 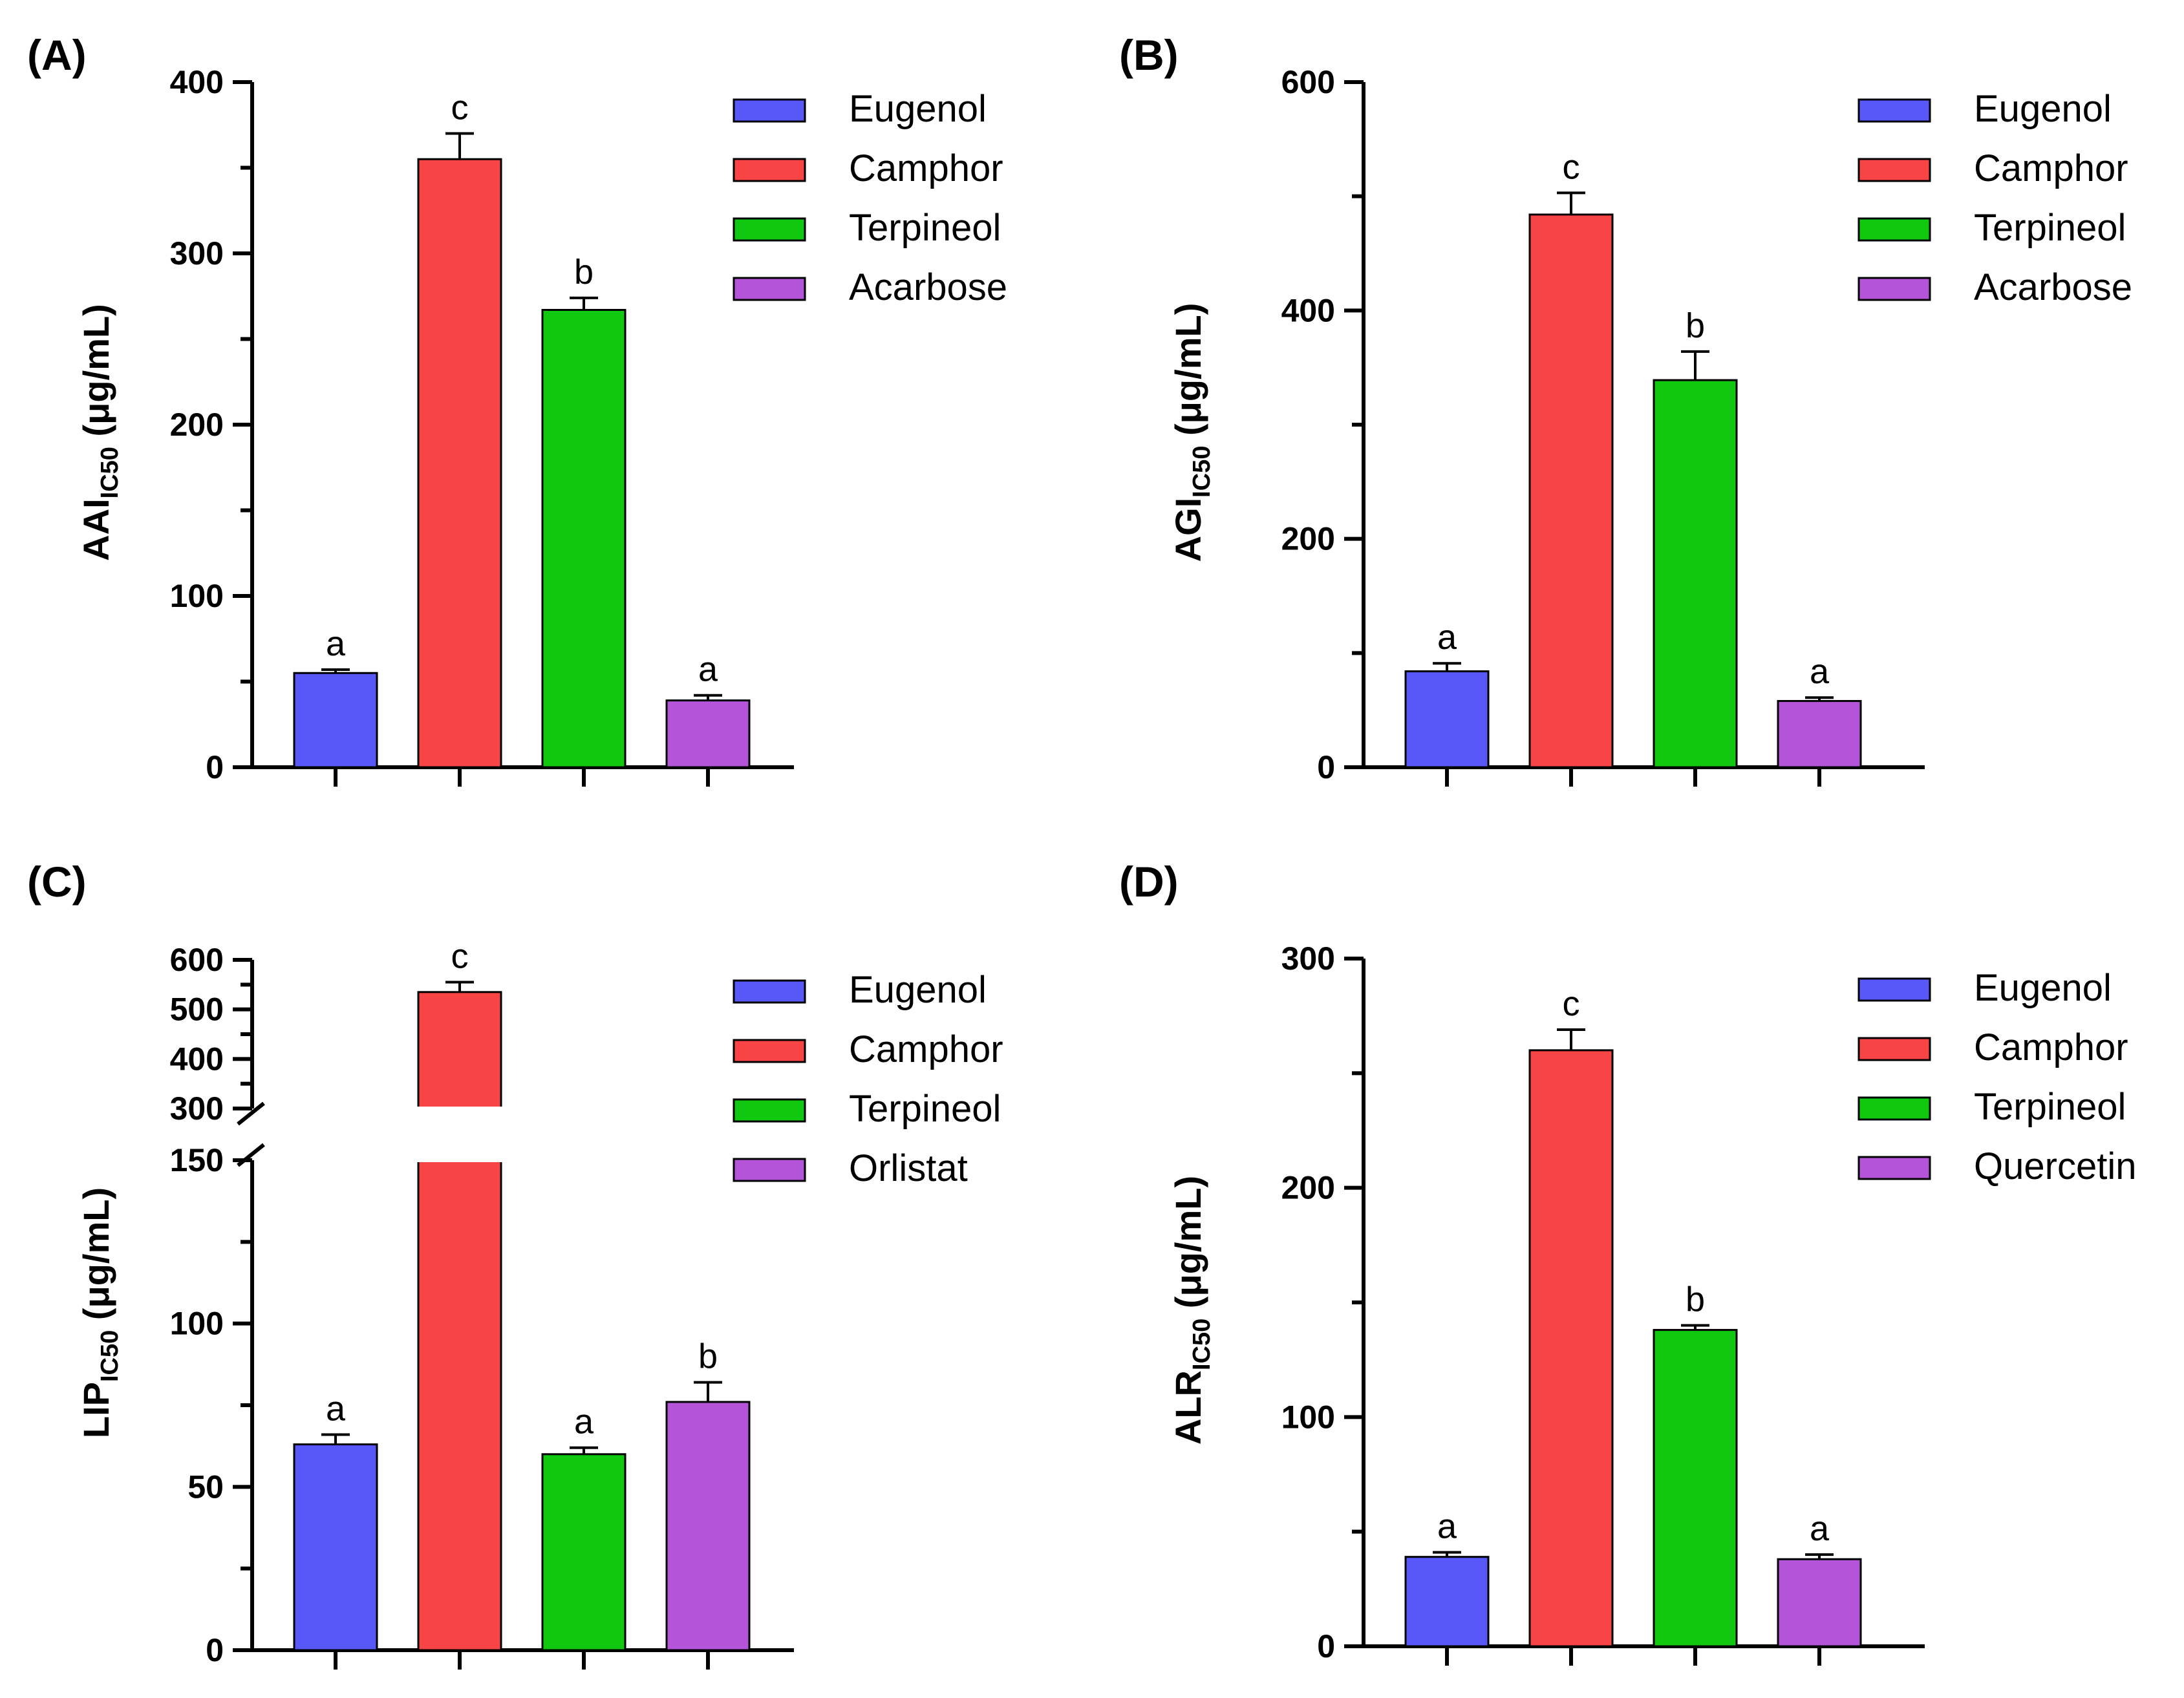 What do you see at coordinates (908, 1168) in the screenshot?
I see `legend-label: Orlistat` at bounding box center [908, 1168].